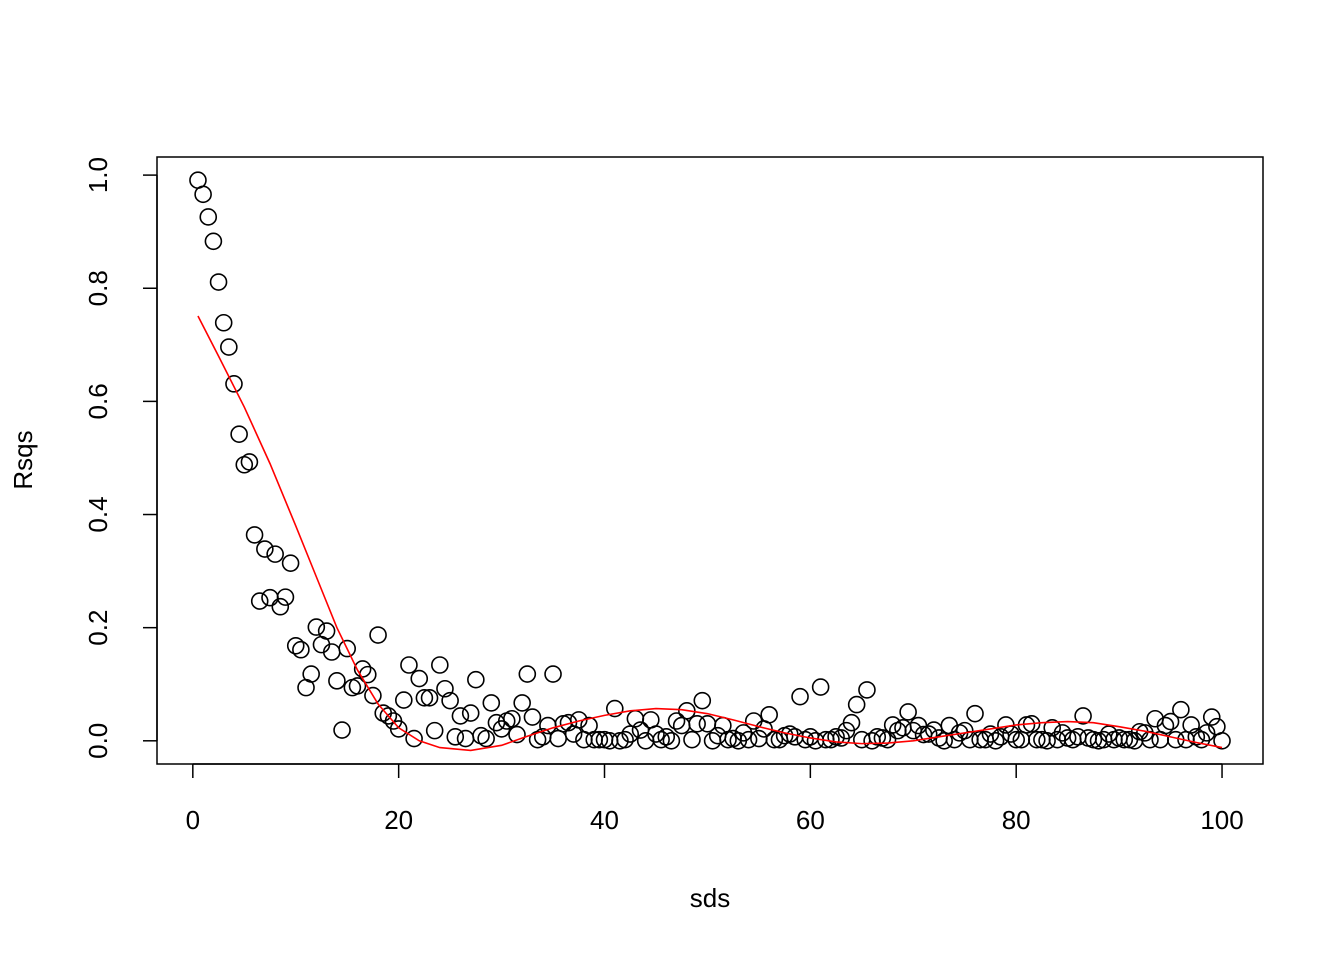 The image size is (1344, 960). What do you see at coordinates (604, 820) in the screenshot?
I see `x-tick-label: 40` at bounding box center [604, 820].